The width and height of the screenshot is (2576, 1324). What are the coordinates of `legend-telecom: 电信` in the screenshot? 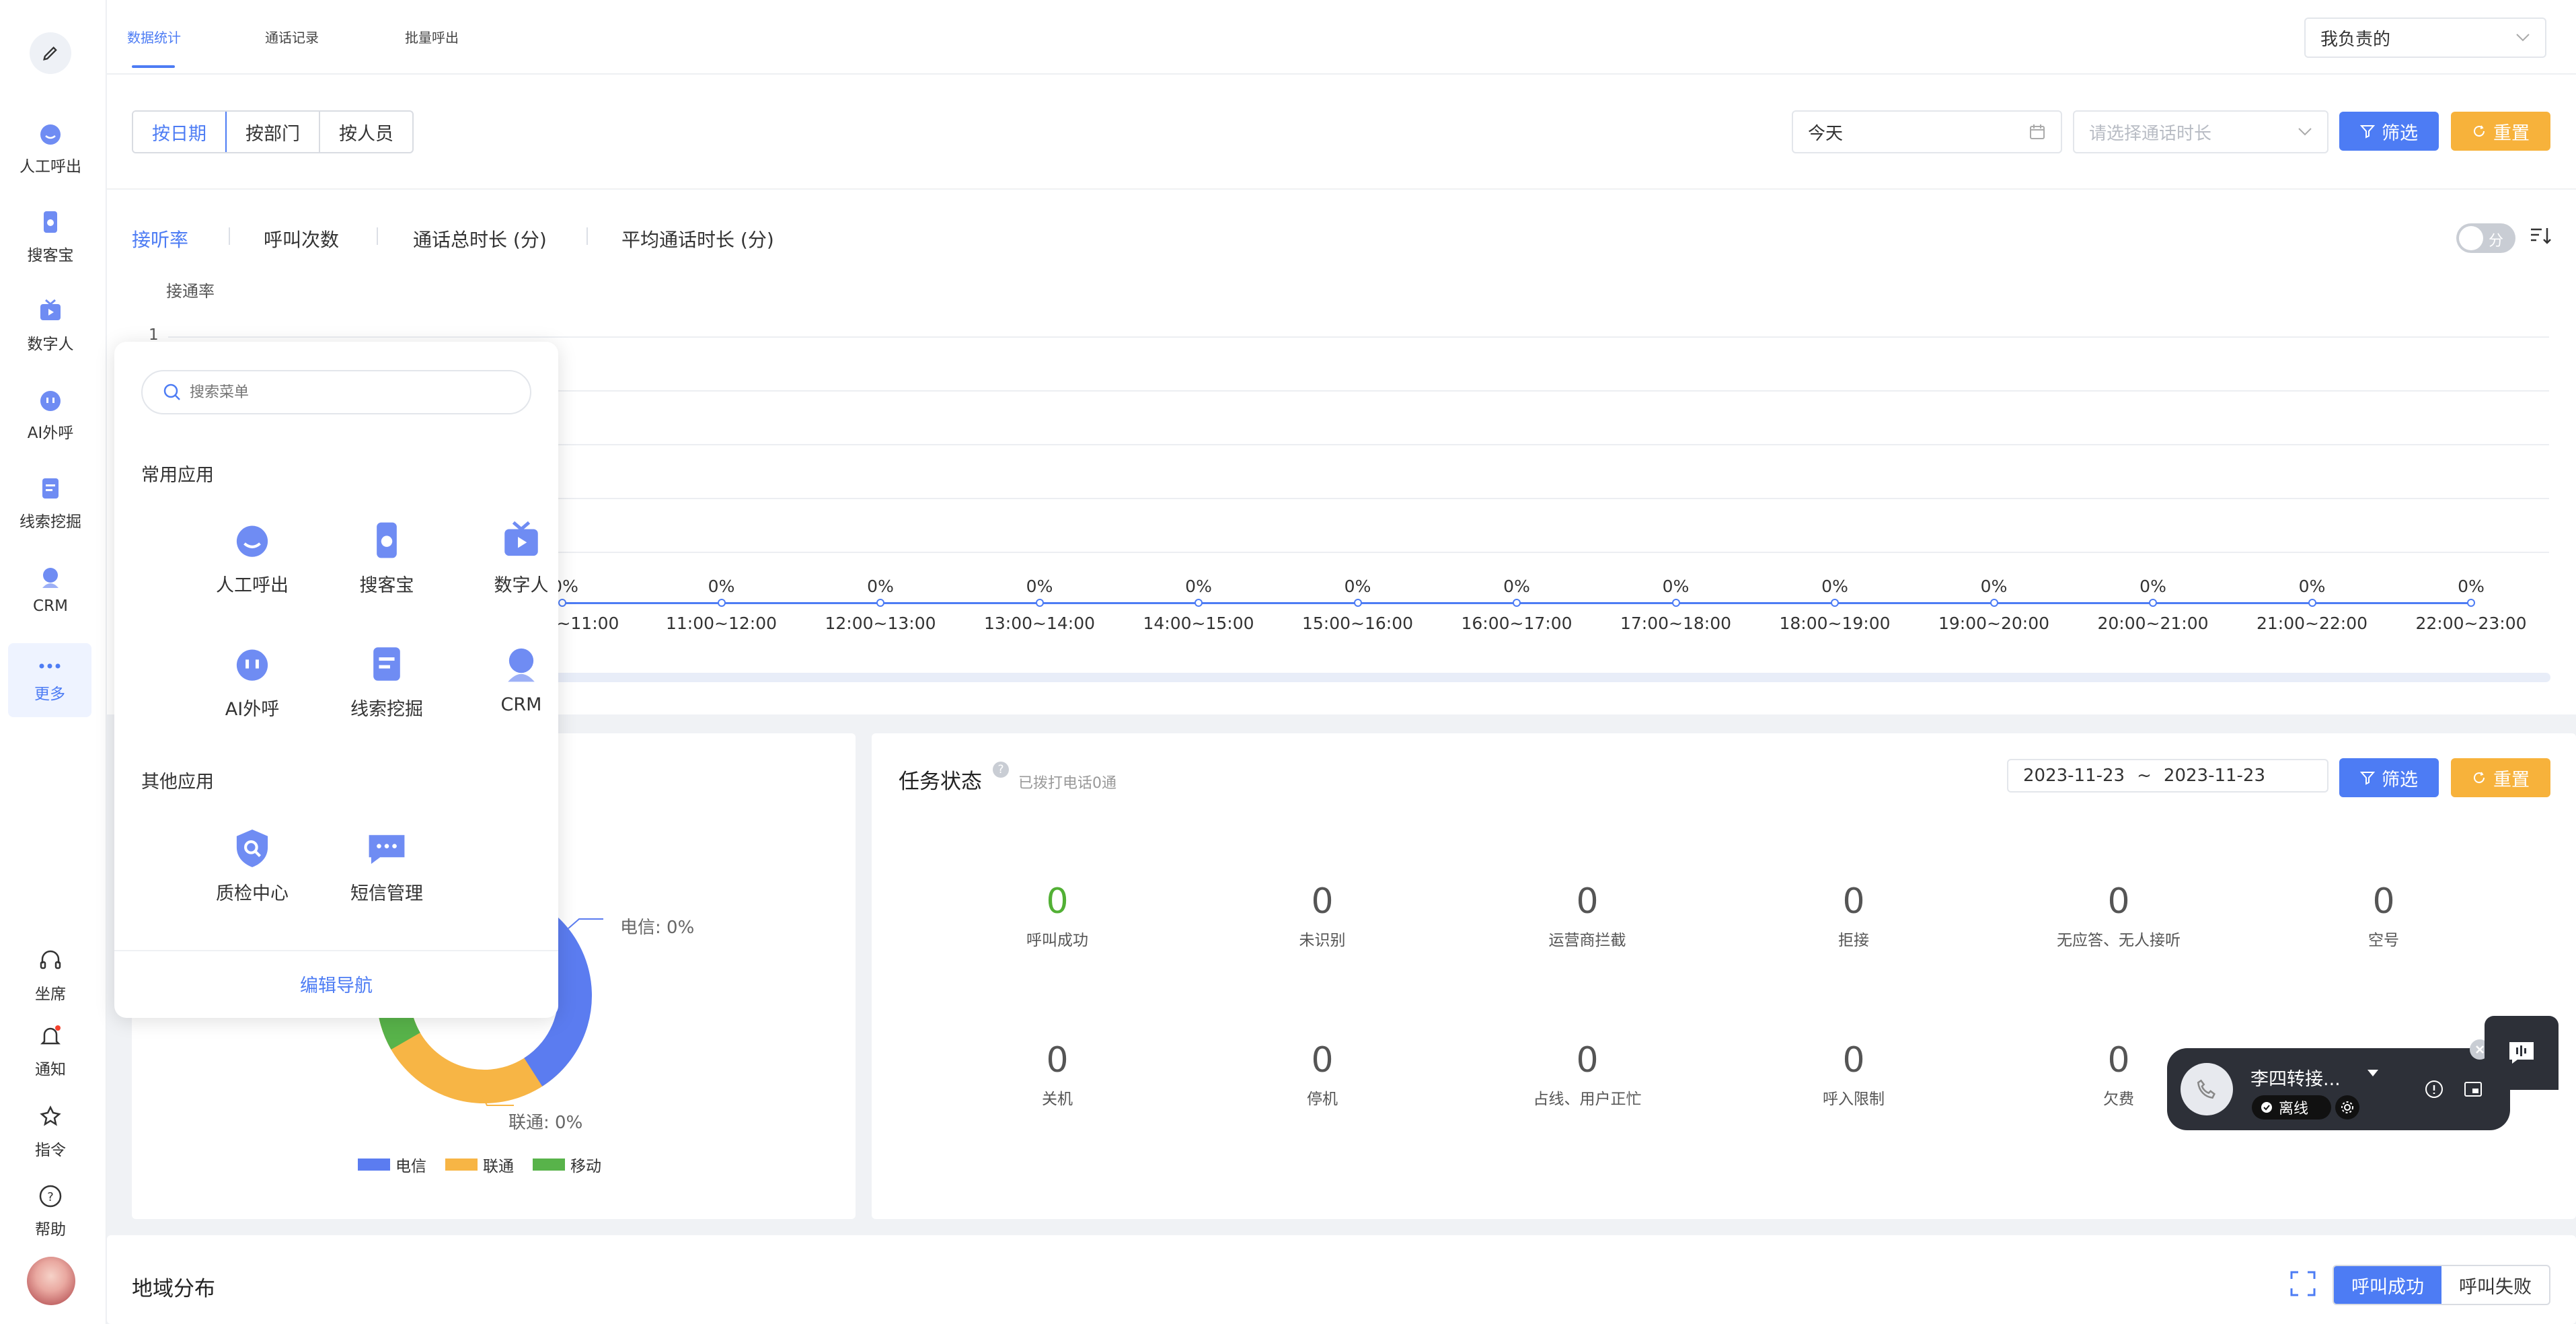 It's located at (410, 1166).